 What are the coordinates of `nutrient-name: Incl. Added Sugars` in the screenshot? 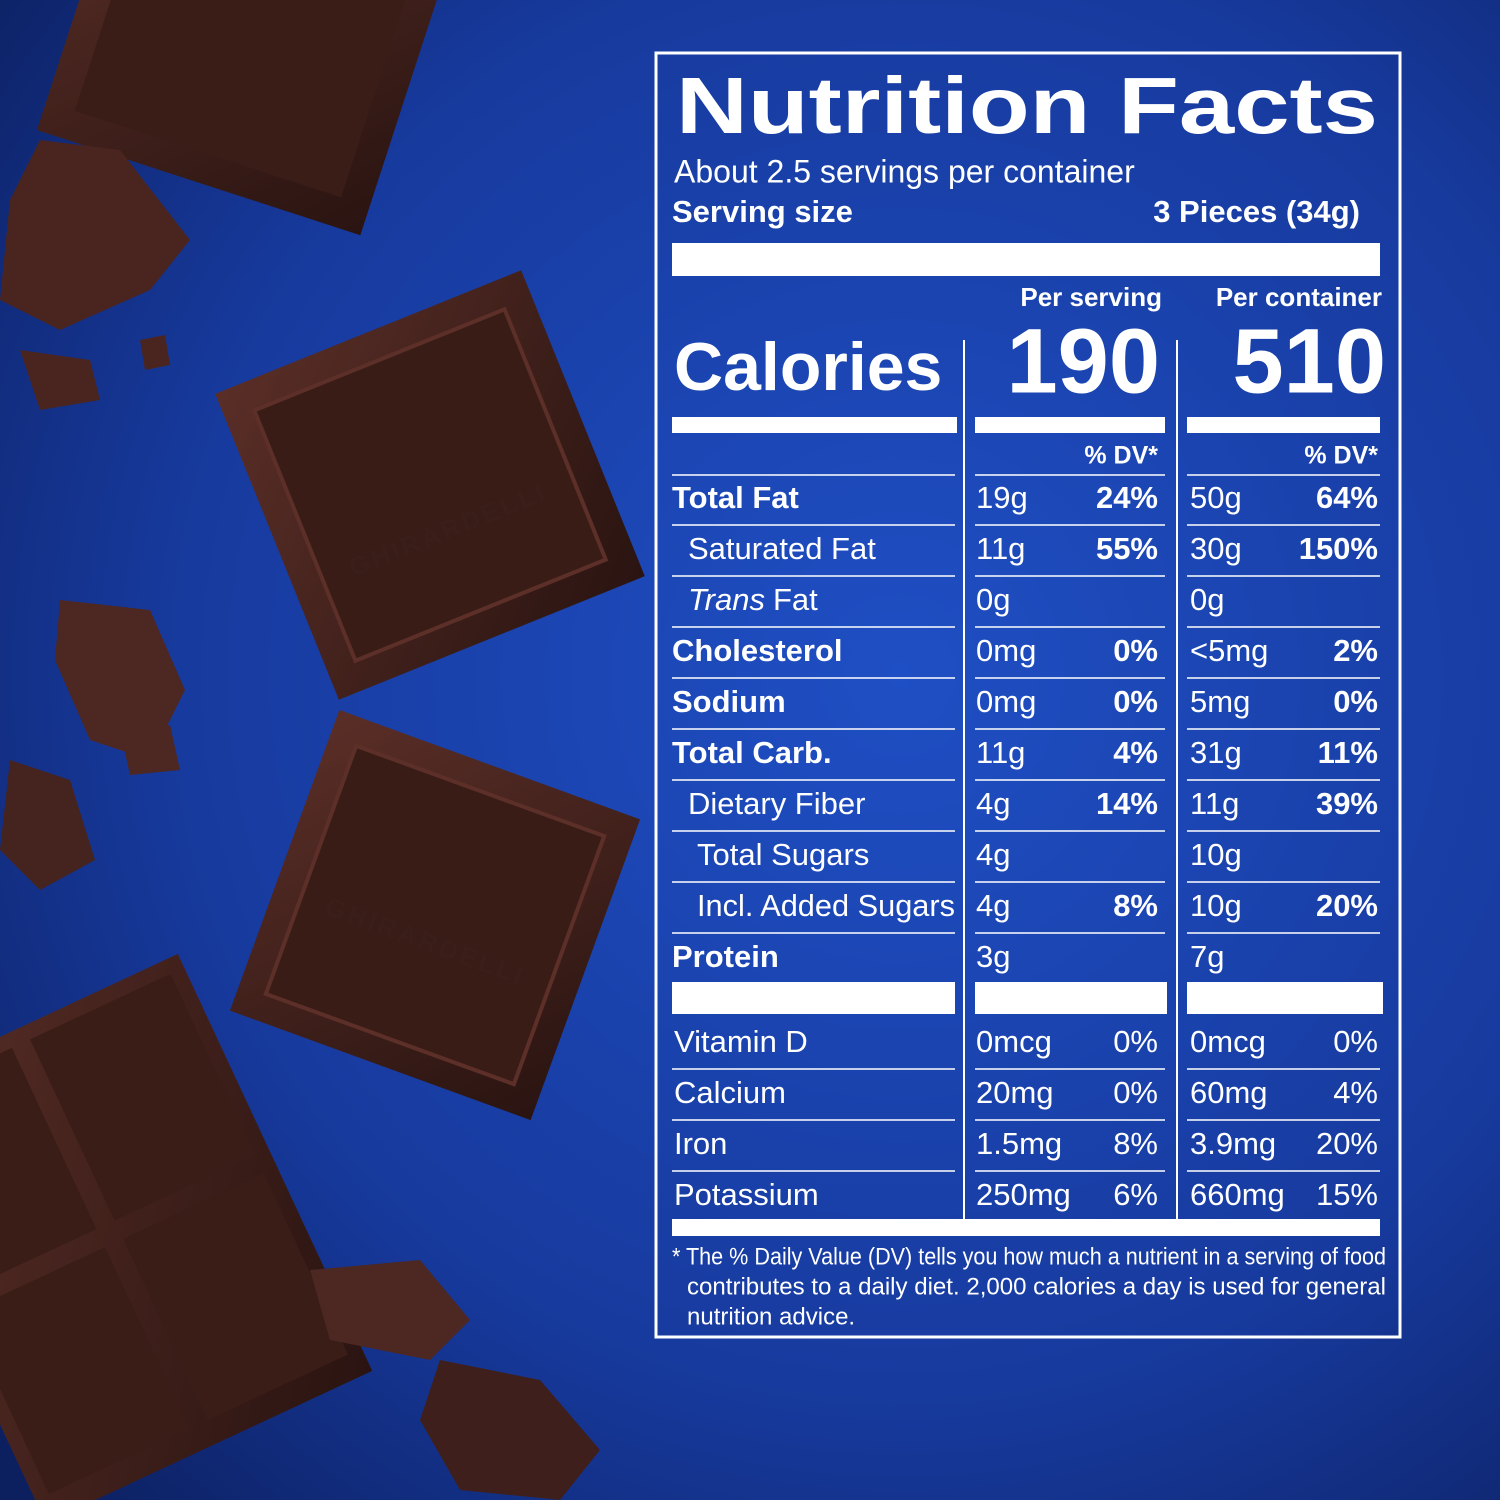 It's located at (826, 905).